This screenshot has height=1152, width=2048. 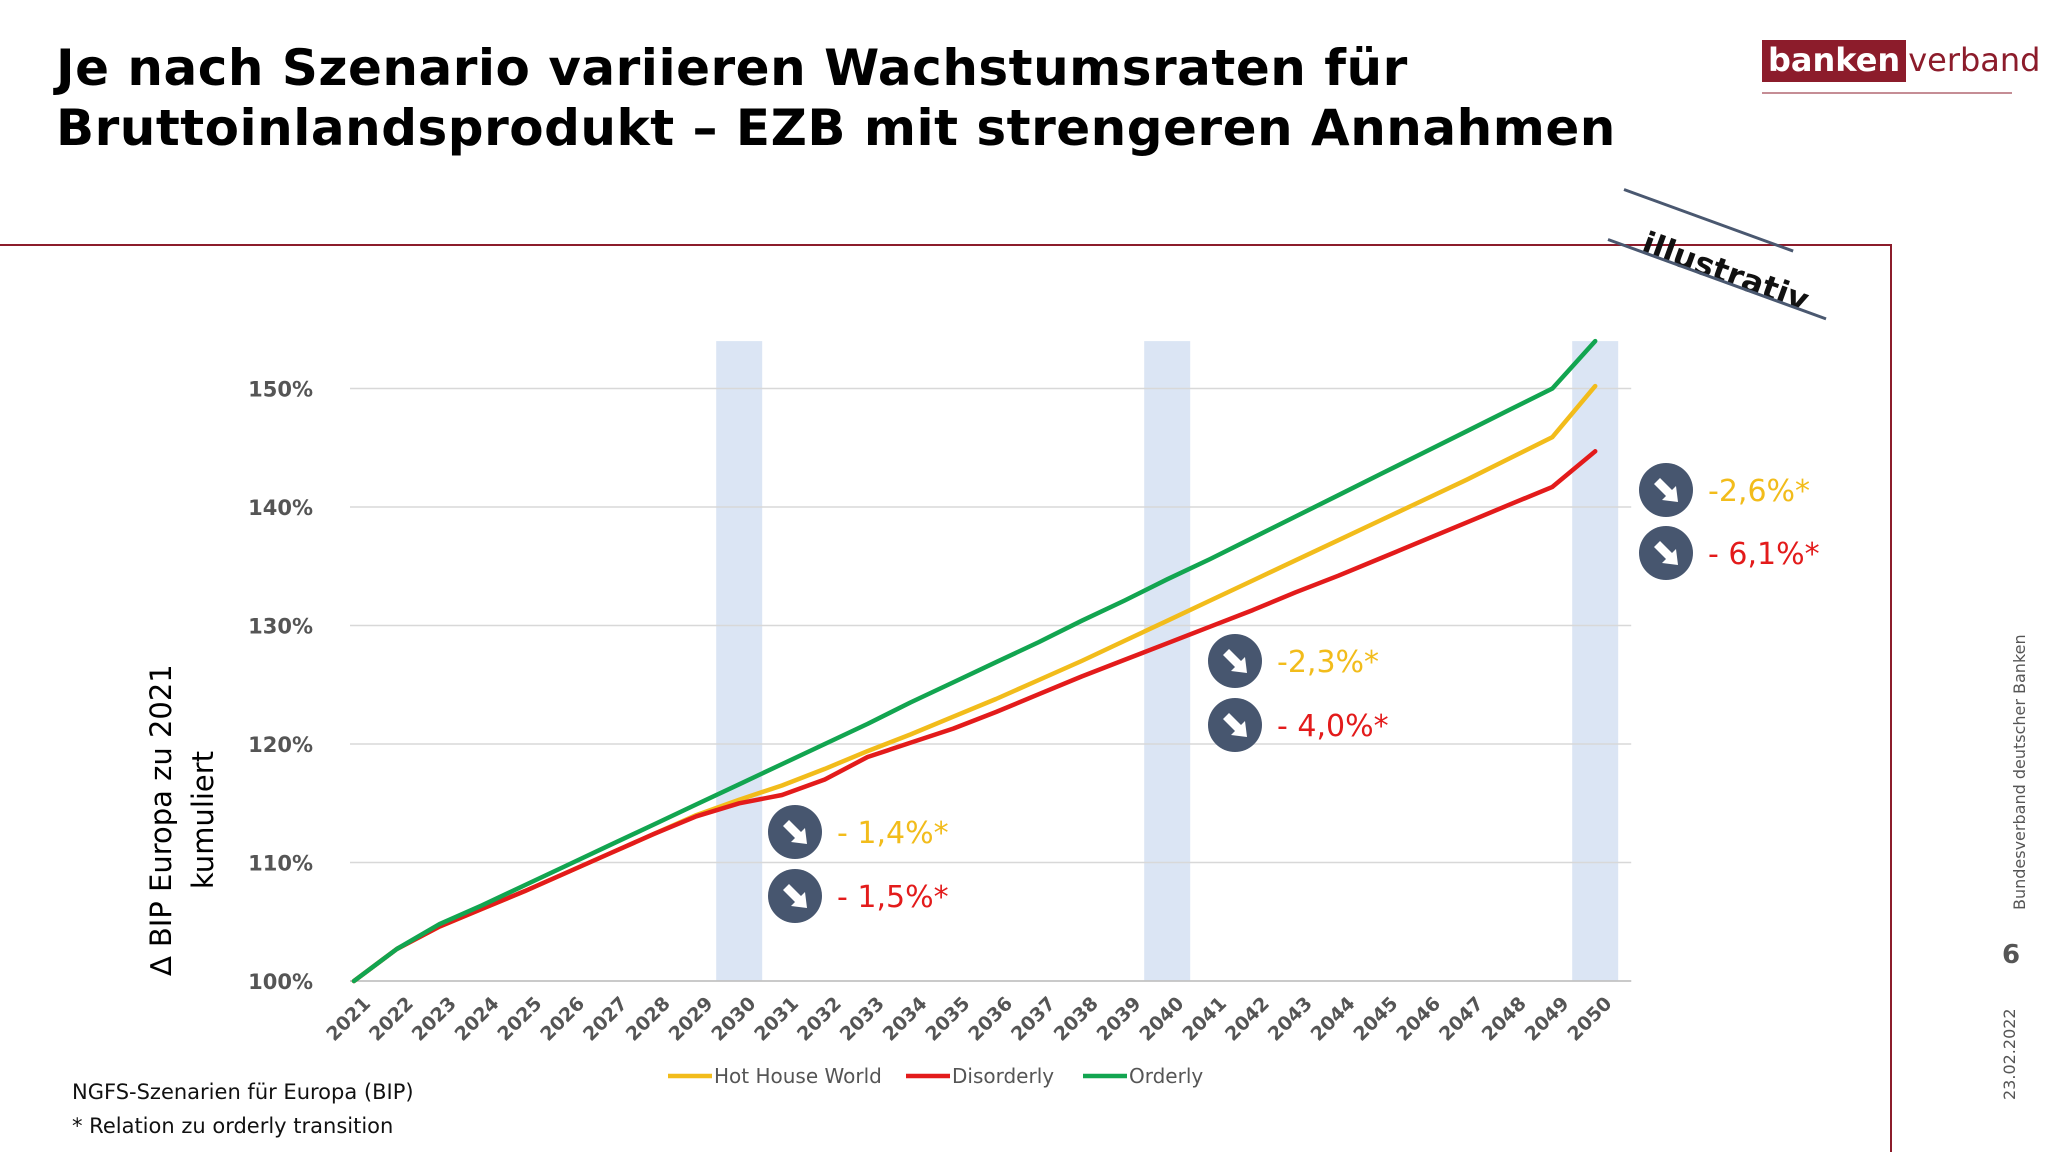 I want to click on x-tick-label-2021: 2021, so click(x=348, y=1019).